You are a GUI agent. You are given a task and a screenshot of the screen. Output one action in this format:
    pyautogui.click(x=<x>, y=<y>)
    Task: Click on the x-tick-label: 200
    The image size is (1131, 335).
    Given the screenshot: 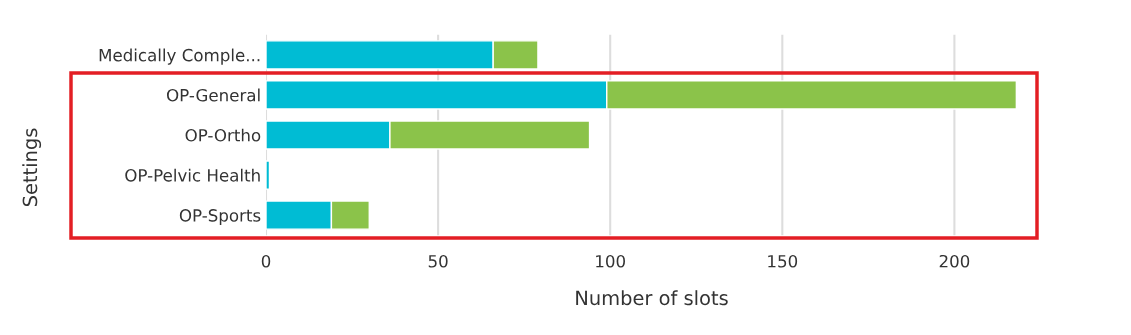 What is the action you would take?
    pyautogui.click(x=954, y=261)
    